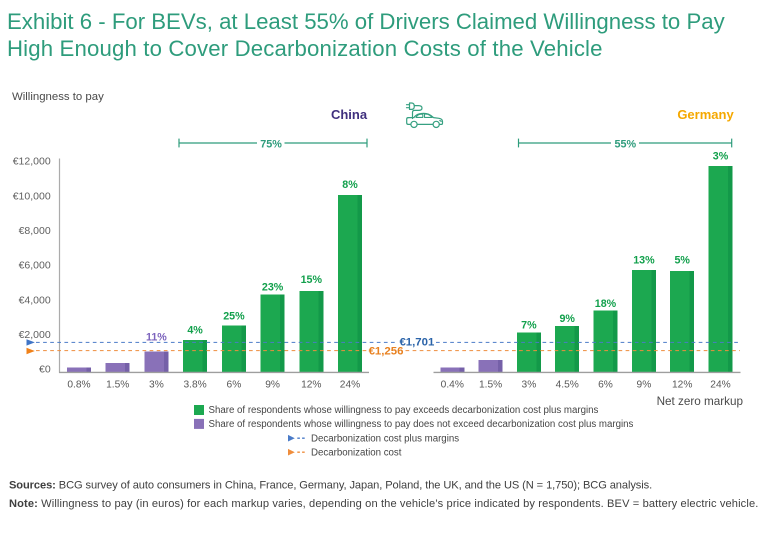  Describe the element at coordinates (194, 384) in the screenshot. I see `svg-text: 3.8%` at that location.